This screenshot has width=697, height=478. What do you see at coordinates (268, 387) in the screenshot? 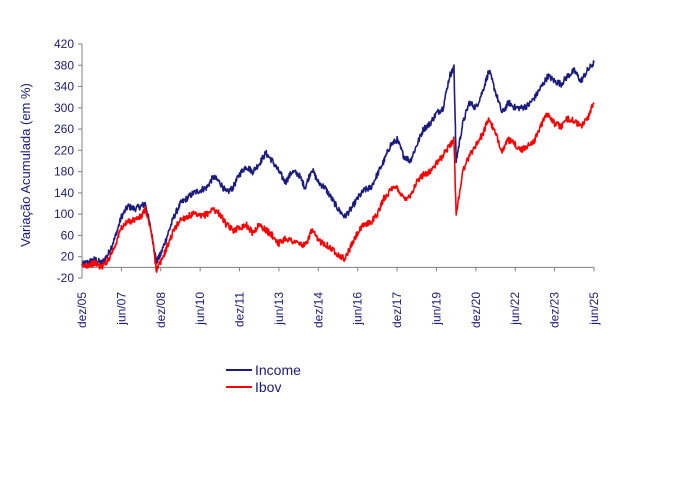
I see `legend-label-ibov: Ibov` at bounding box center [268, 387].